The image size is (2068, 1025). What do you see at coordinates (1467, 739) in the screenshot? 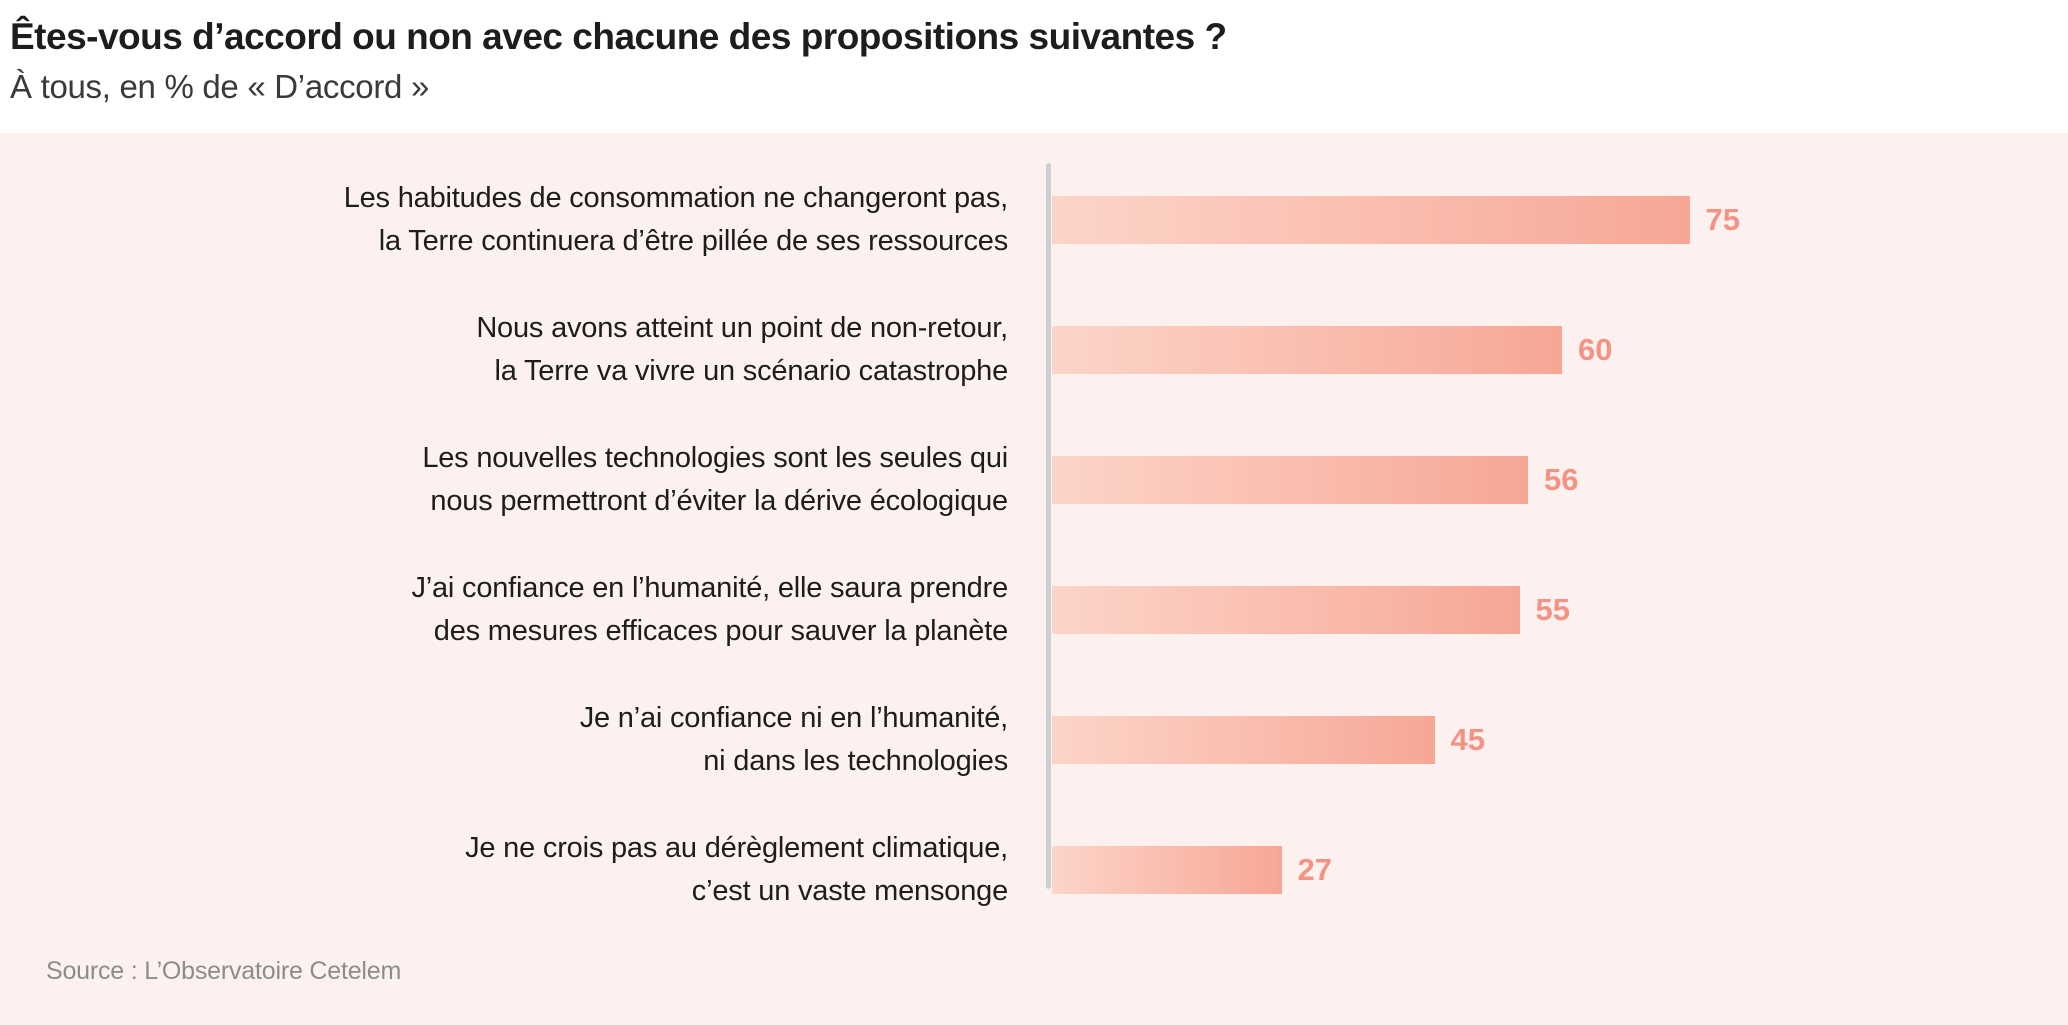
I see `bar-value: 45` at bounding box center [1467, 739].